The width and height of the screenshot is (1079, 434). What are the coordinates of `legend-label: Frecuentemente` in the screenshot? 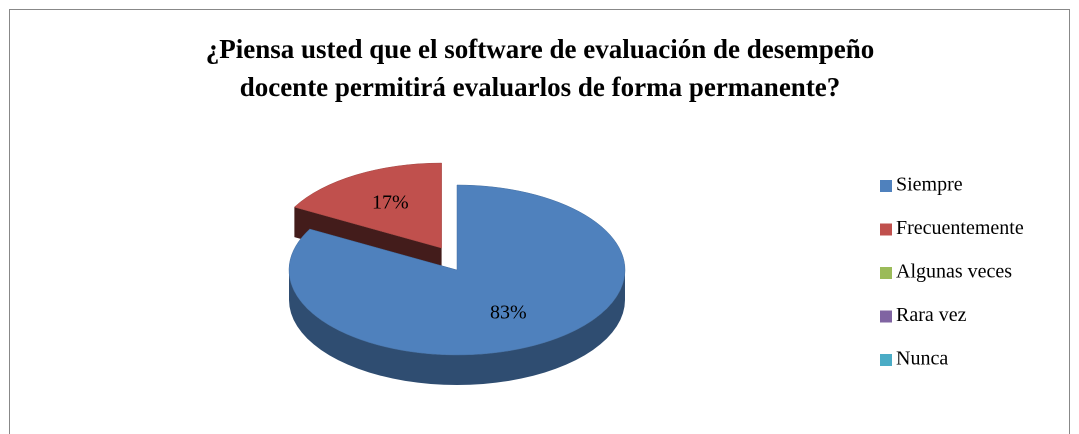 It's located at (960, 228).